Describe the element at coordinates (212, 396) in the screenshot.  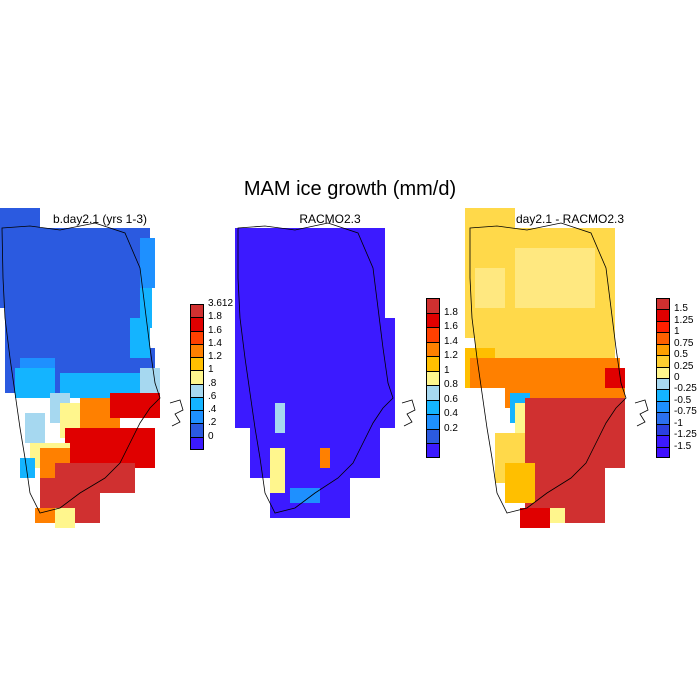
I see `colorbar-label: .6` at that location.